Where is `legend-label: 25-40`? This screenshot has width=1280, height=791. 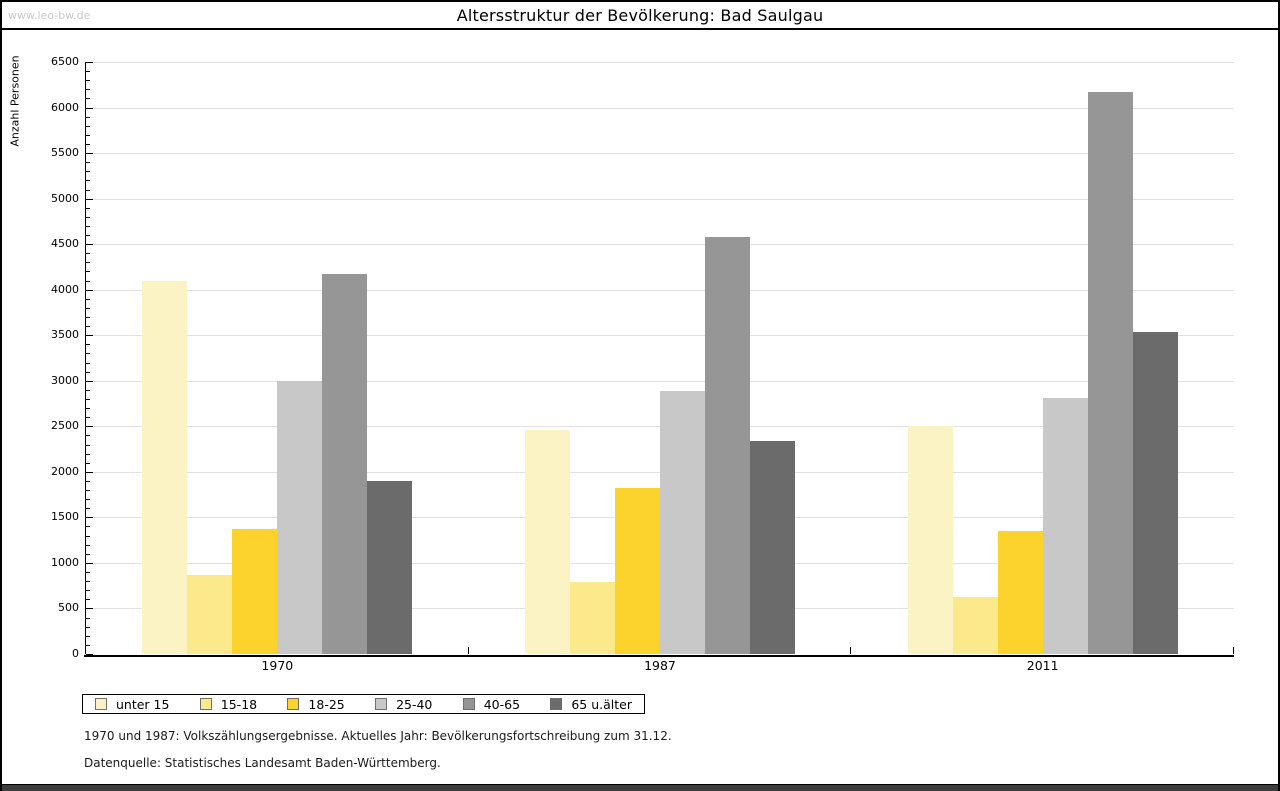
legend-label: 25-40 is located at coordinates (414, 704).